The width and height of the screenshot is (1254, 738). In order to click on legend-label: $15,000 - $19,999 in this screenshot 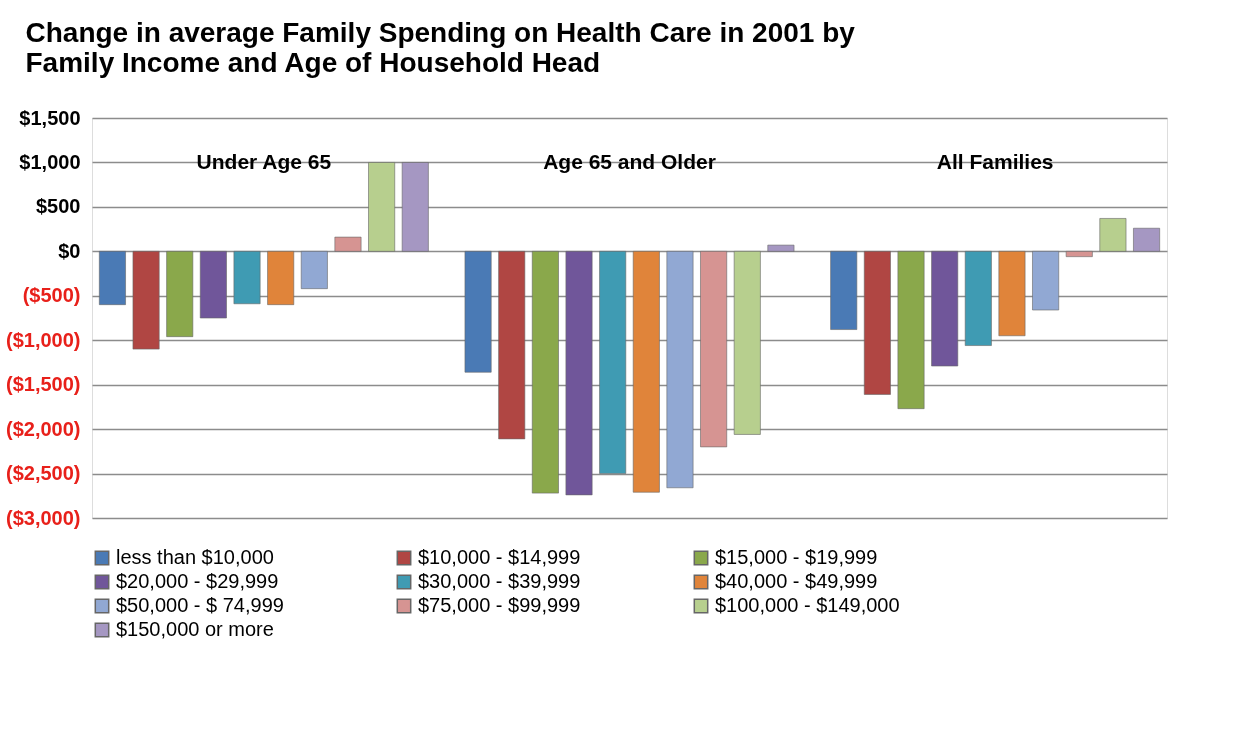, I will do `click(796, 557)`.